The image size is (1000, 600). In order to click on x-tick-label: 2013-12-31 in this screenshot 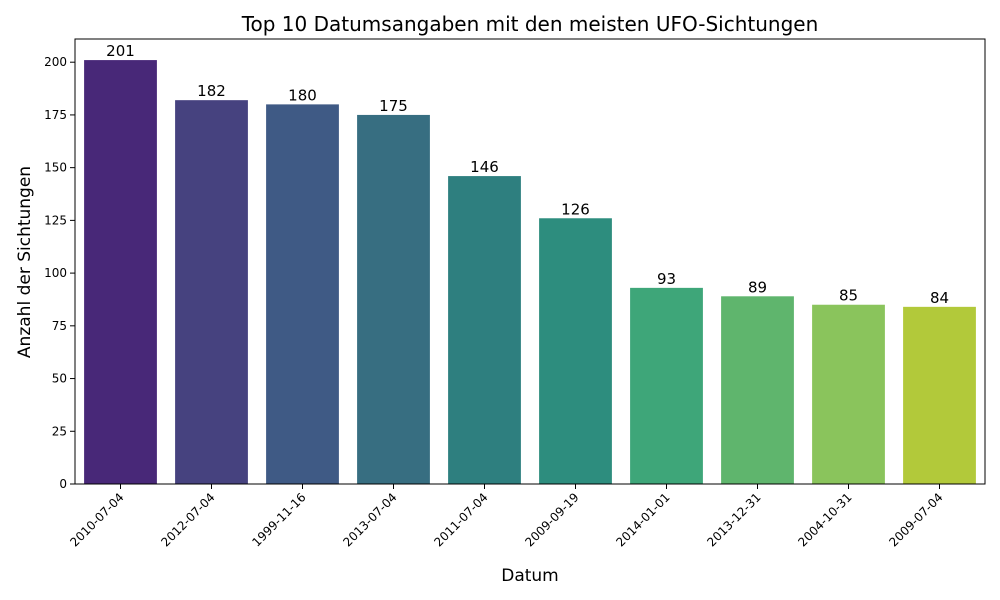, I will do `click(733, 519)`.